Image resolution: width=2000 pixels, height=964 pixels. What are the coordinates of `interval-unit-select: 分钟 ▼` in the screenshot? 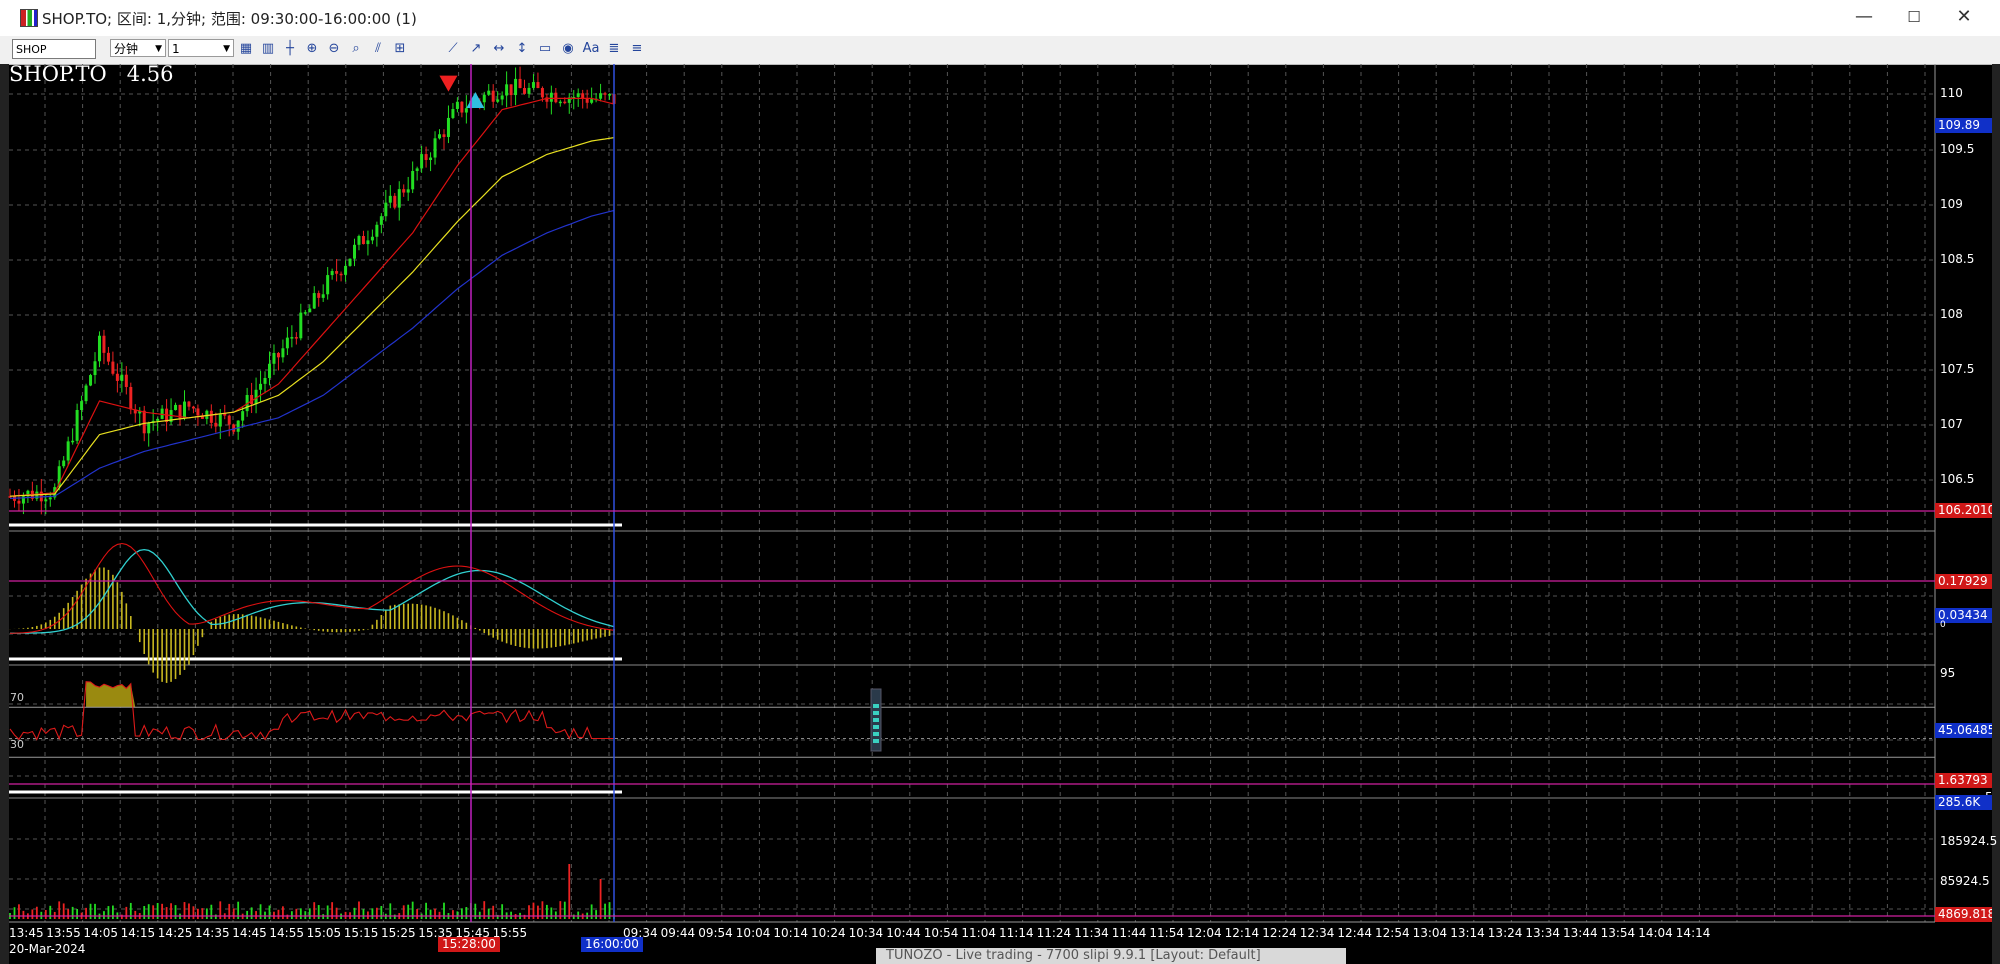 It's located at (138, 48).